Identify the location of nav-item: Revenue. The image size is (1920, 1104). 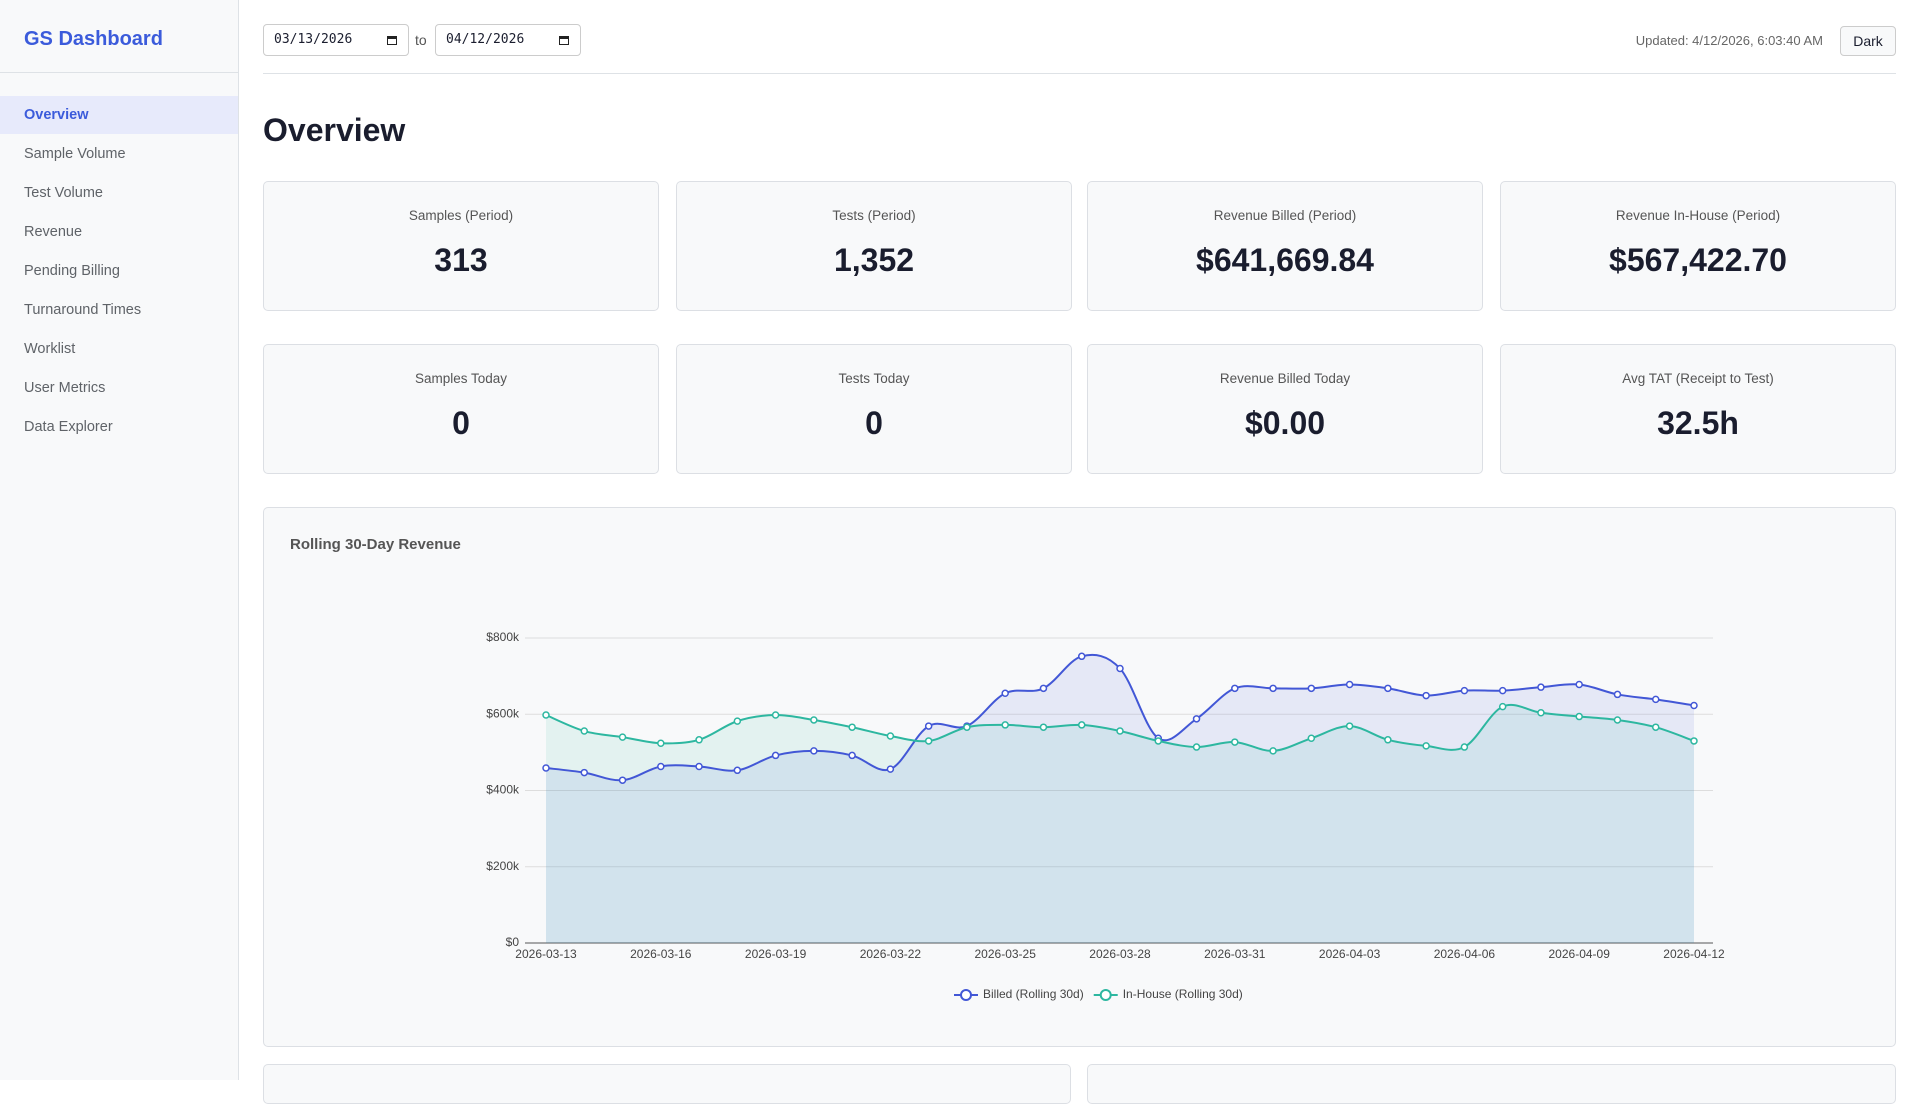
(53, 232).